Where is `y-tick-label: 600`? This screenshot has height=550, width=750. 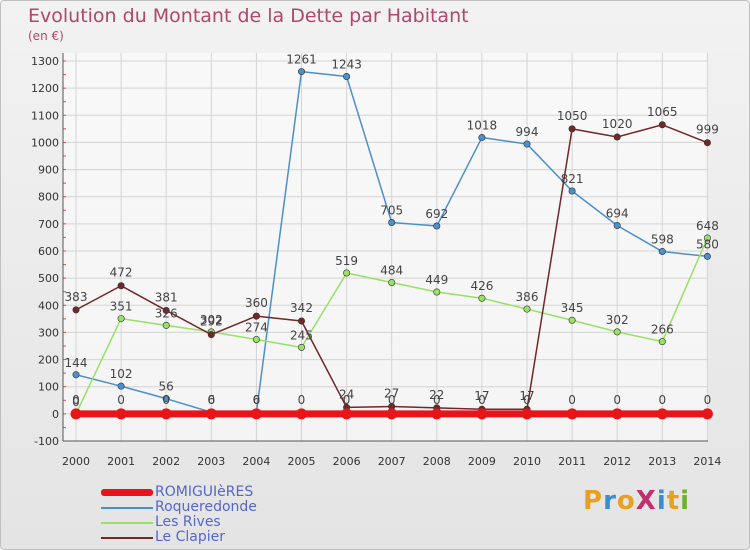
y-tick-label: 600 is located at coordinates (48, 251).